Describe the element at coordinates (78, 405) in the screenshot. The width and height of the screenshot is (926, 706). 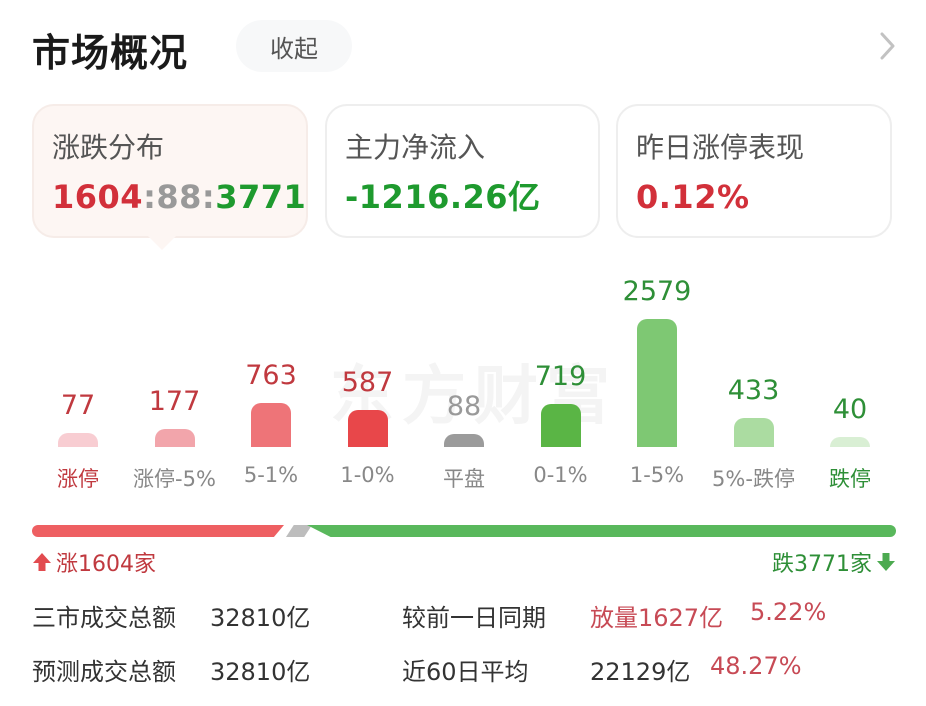
I see `bar-value: 77` at that location.